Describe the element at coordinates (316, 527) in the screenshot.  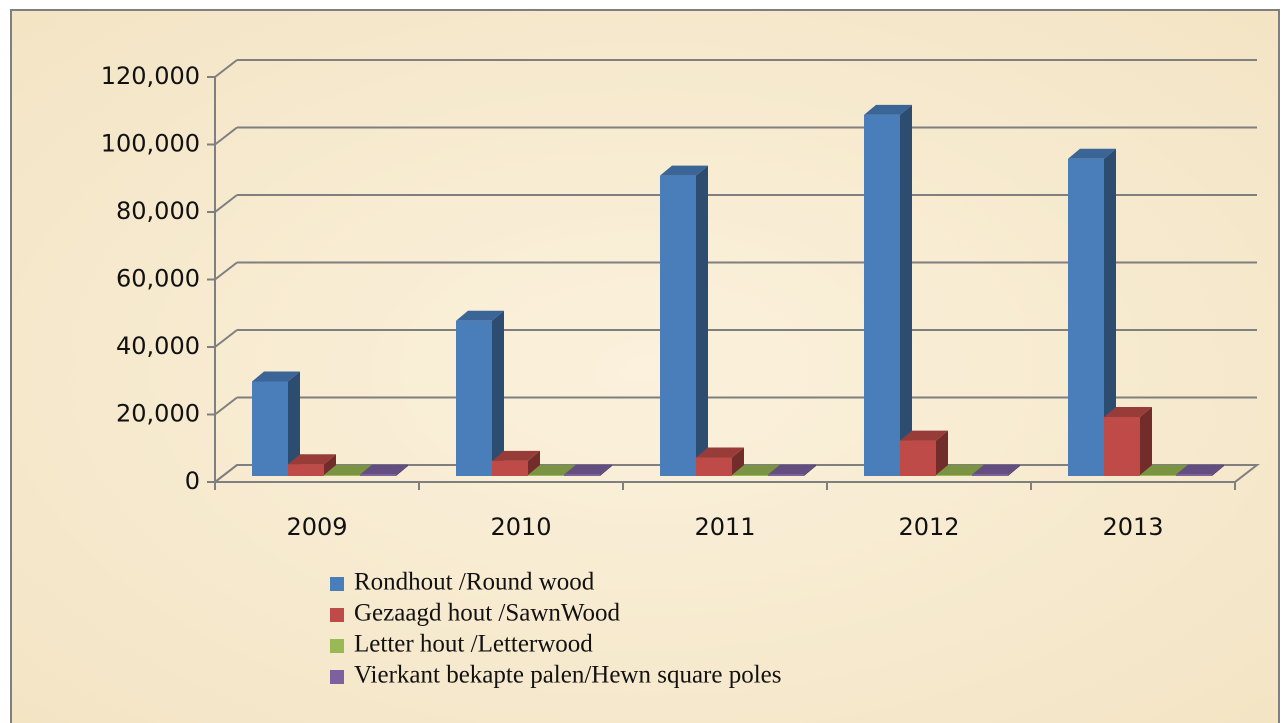
I see `x-tick-label: 2009` at that location.